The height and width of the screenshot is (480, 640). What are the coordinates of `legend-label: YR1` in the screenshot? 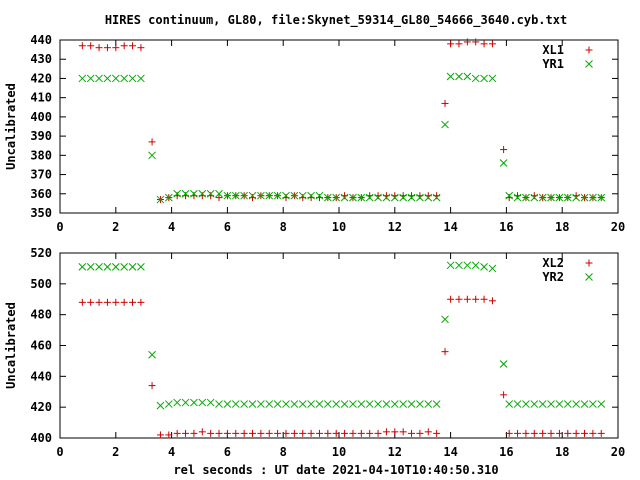 It's located at (553, 64).